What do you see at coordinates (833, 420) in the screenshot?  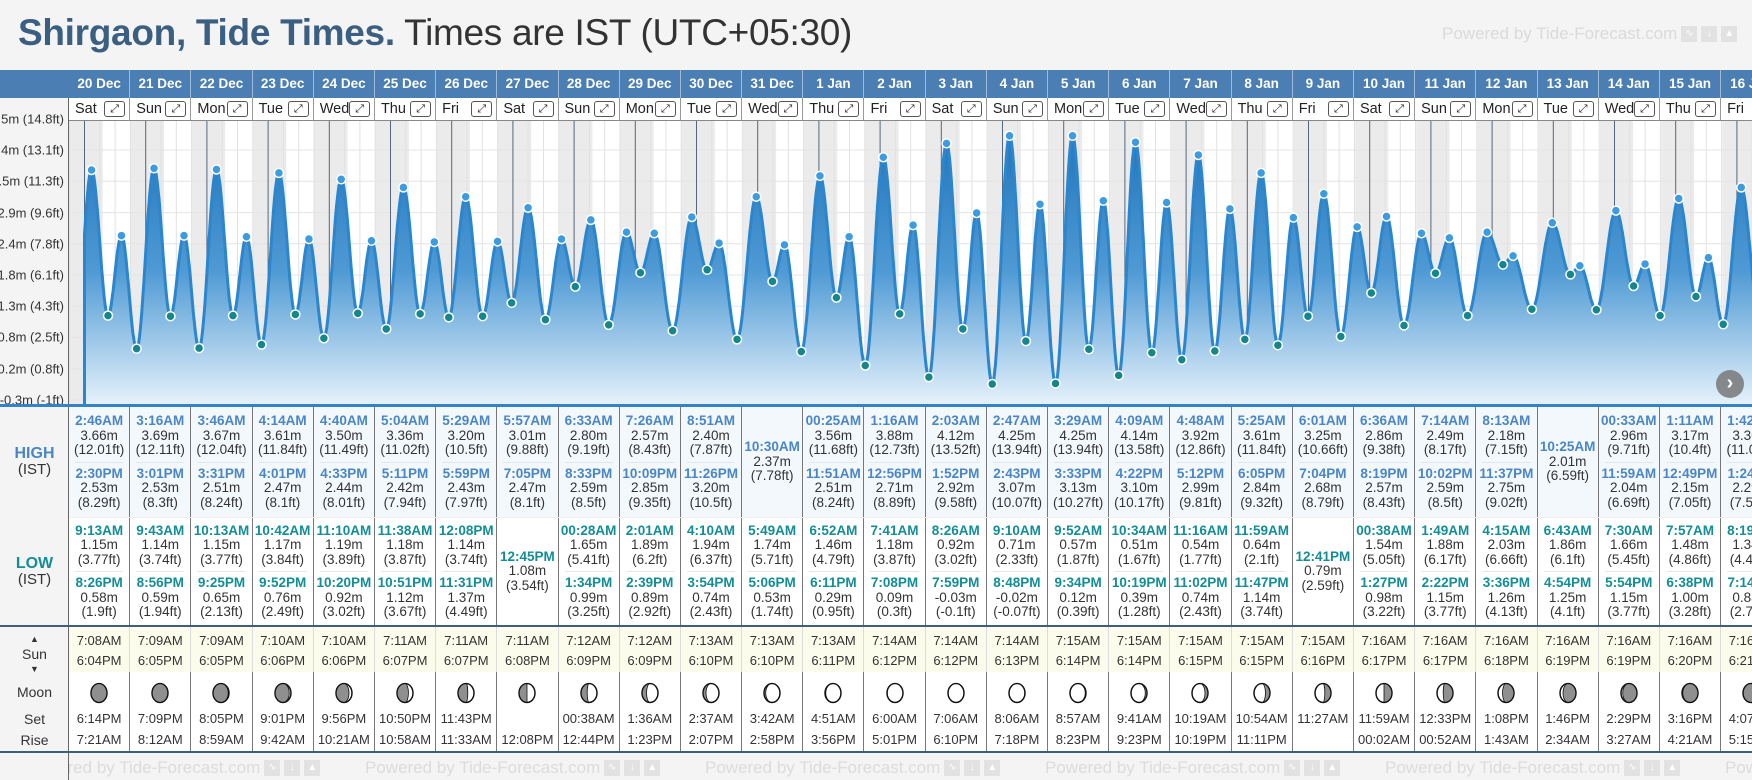 I see `high-tide-time: 00:25AM` at bounding box center [833, 420].